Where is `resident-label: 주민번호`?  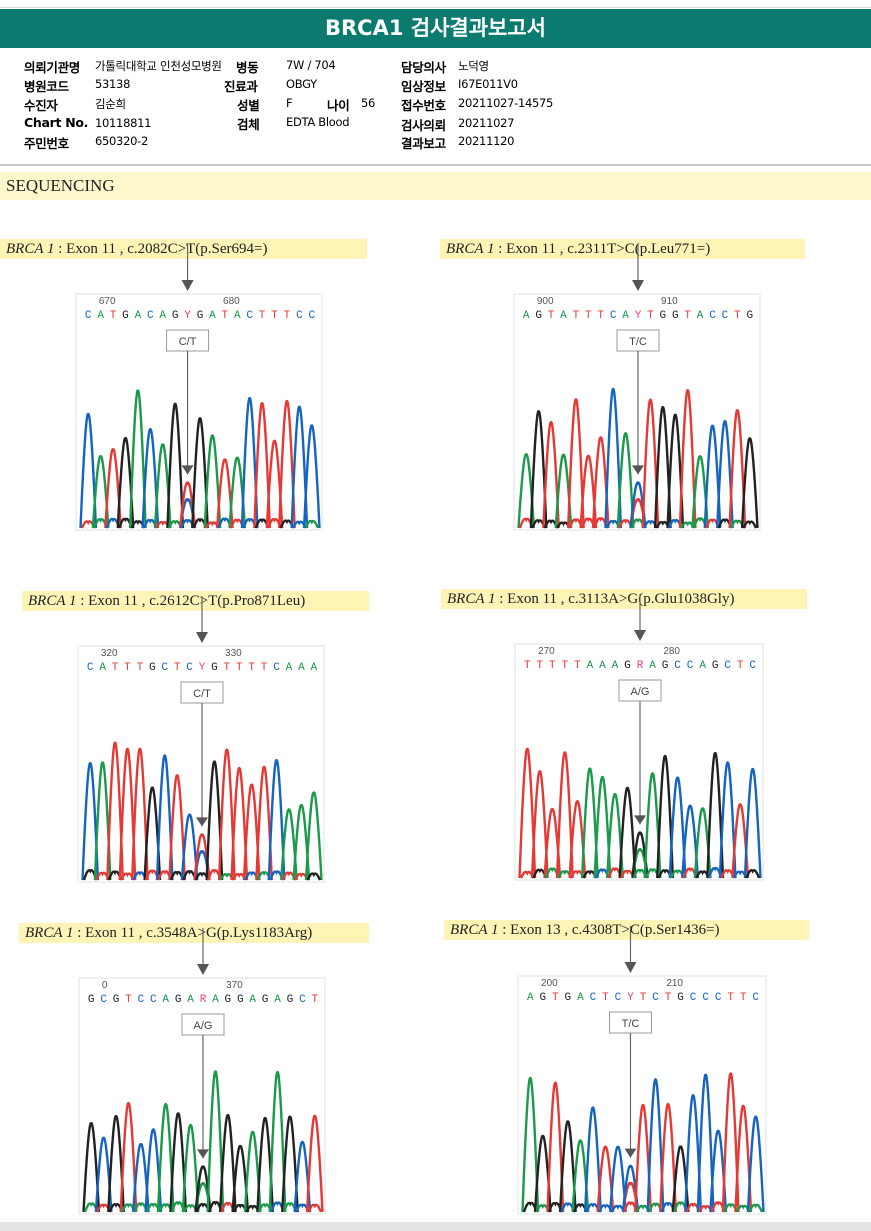 resident-label: 주민번호 is located at coordinates (46, 143).